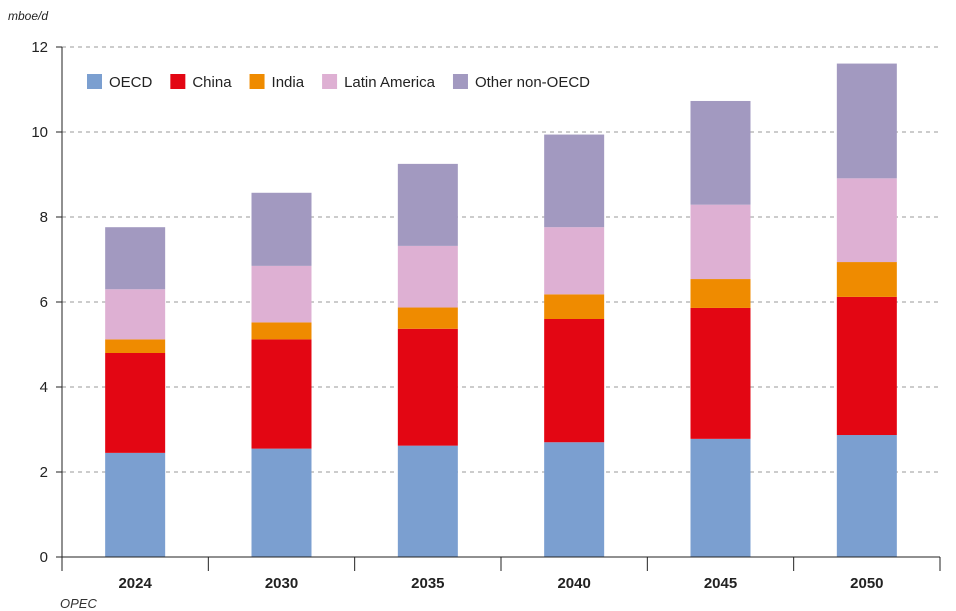  I want to click on bar-segment-other-non-oecd-2050, so click(866, 121).